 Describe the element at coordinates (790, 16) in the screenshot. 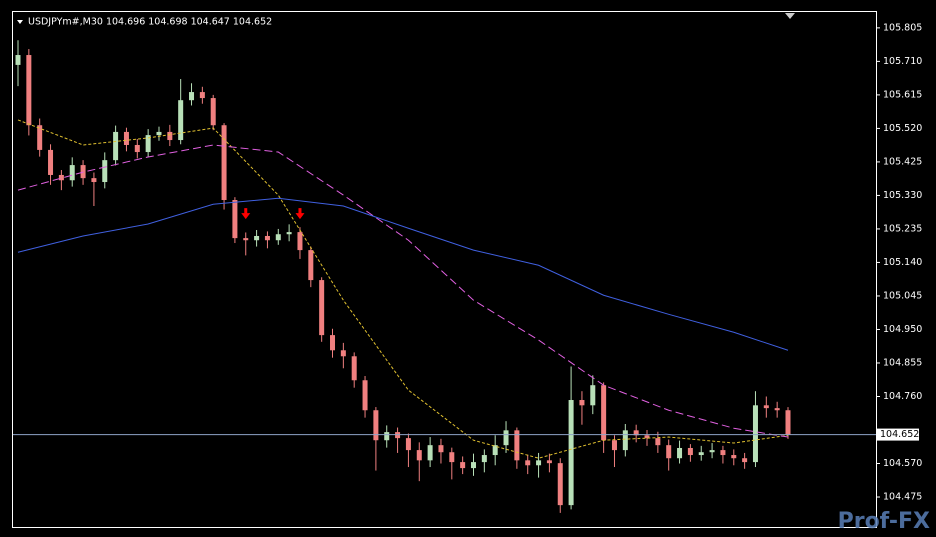

I see `scroll-marker` at that location.